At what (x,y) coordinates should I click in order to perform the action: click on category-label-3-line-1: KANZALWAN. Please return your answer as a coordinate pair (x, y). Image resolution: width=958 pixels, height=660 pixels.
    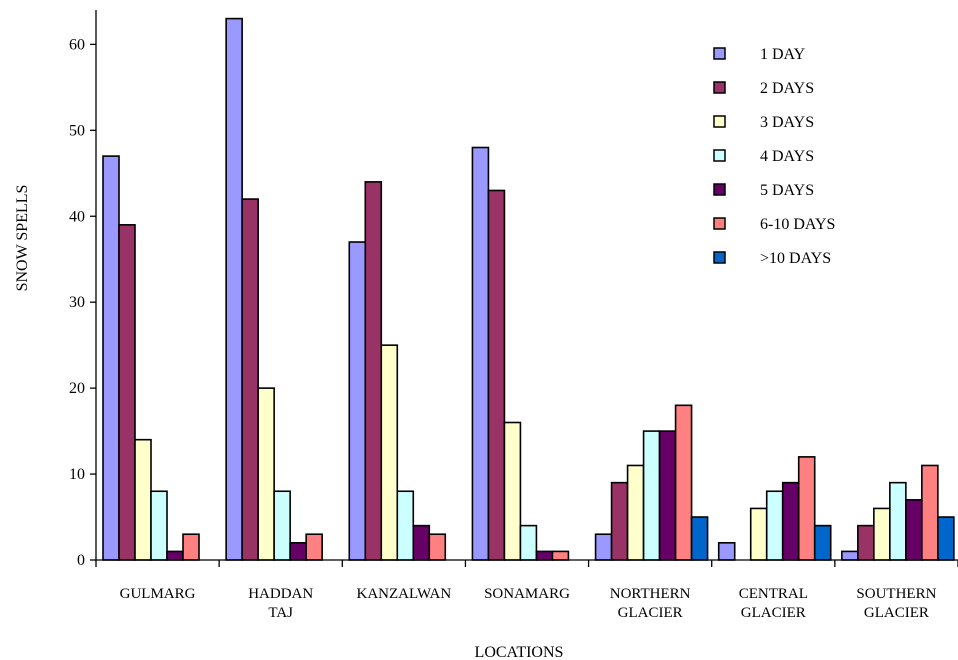
    Looking at the image, I should click on (404, 594).